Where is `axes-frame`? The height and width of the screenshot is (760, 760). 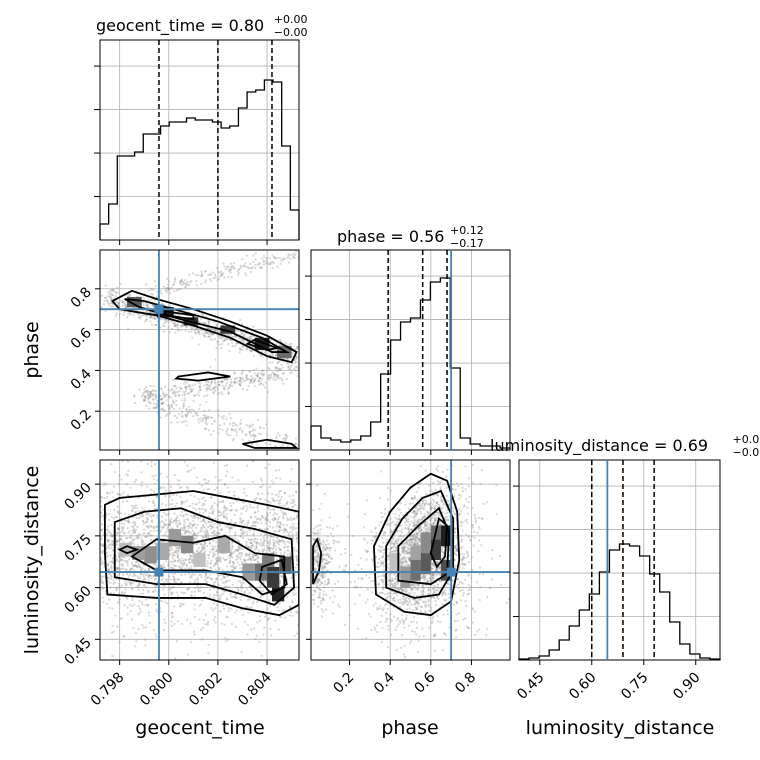
axes-frame is located at coordinates (199, 350).